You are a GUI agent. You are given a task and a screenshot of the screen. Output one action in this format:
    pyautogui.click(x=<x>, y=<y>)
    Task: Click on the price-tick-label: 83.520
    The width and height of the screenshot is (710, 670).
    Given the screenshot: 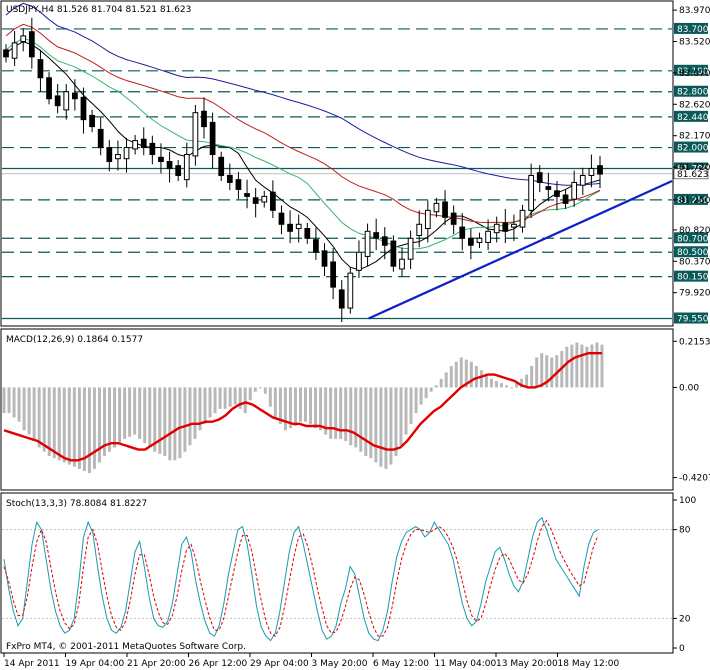 What is the action you would take?
    pyautogui.click(x=694, y=42)
    